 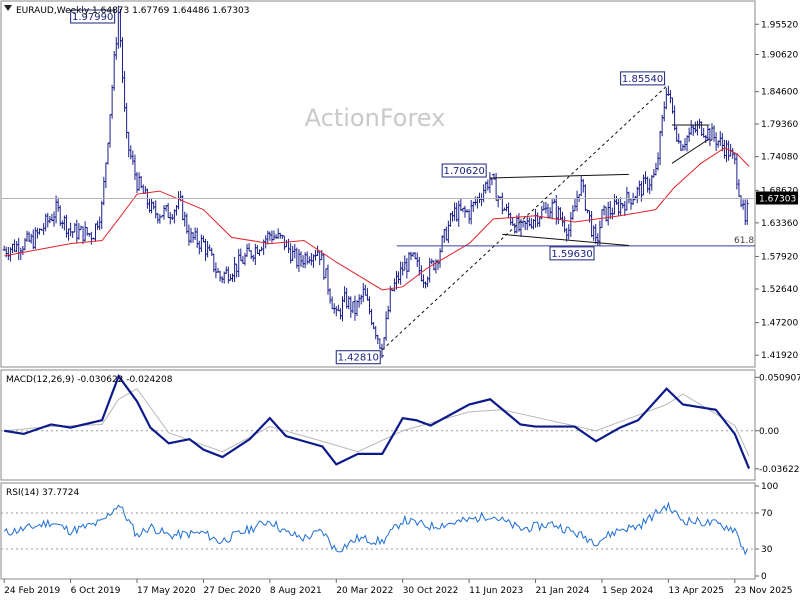 What do you see at coordinates (779, 224) in the screenshot?
I see `price-tick-label: 1.63360` at bounding box center [779, 224].